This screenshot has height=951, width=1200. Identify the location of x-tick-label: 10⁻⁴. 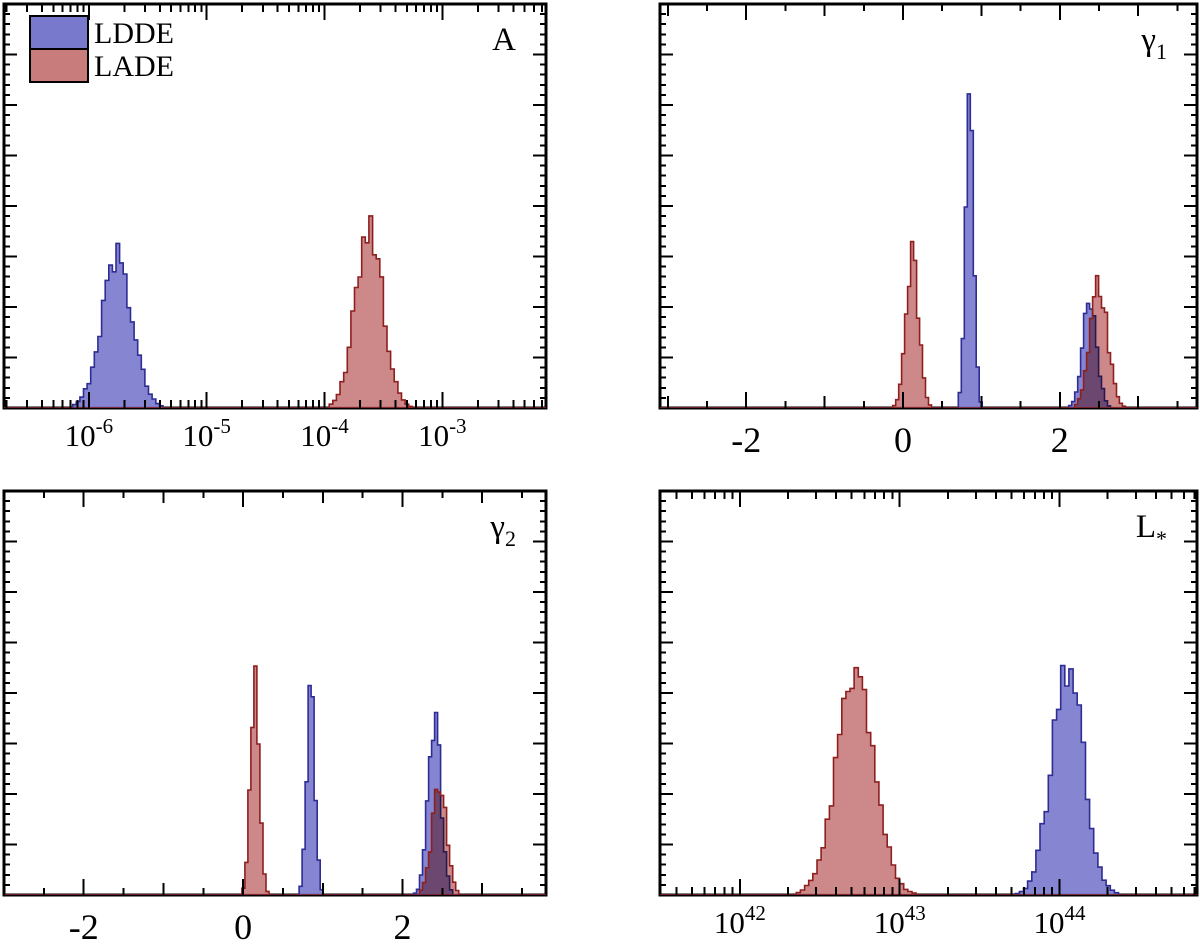
(324, 433).